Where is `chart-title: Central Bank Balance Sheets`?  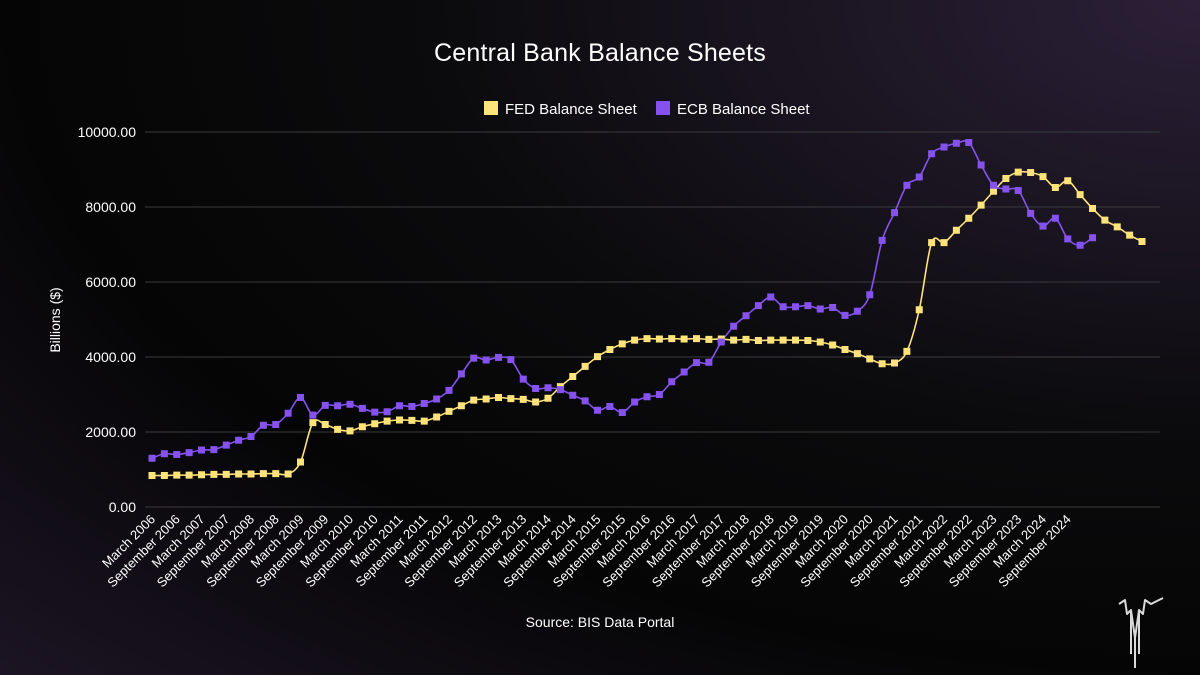 chart-title: Central Bank Balance Sheets is located at coordinates (600, 53).